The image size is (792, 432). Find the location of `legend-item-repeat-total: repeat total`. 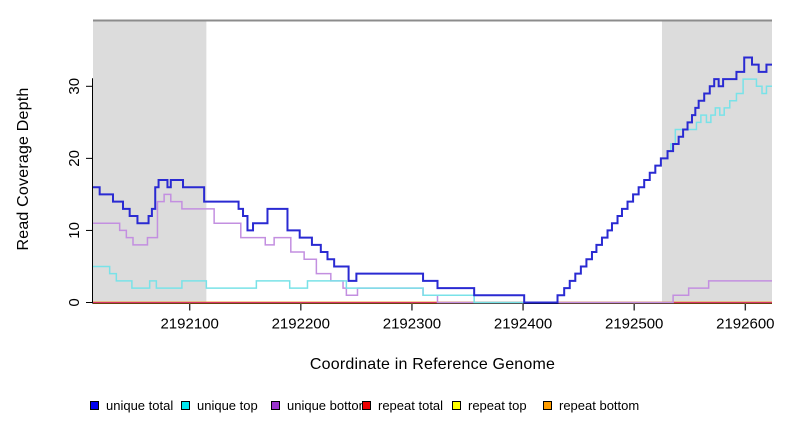

legend-item-repeat-total: repeat total is located at coordinates (402, 405).